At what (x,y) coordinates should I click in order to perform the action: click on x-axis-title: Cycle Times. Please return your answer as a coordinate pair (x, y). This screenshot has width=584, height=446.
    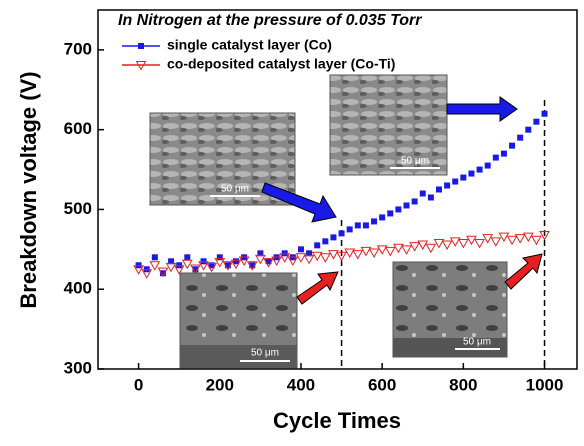
    Looking at the image, I should click on (337, 420).